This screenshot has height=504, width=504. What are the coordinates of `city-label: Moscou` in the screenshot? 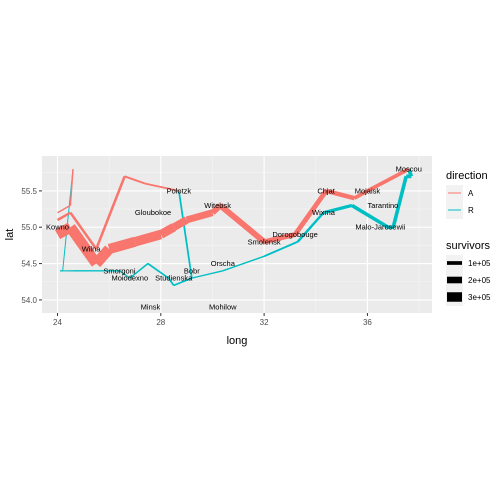 It's located at (409, 169).